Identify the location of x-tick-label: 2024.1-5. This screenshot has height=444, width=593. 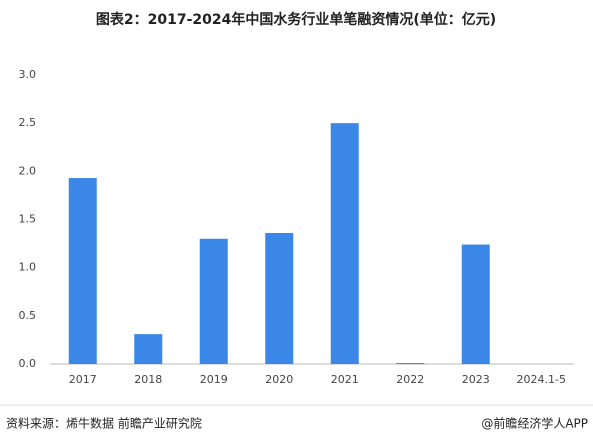
(541, 379).